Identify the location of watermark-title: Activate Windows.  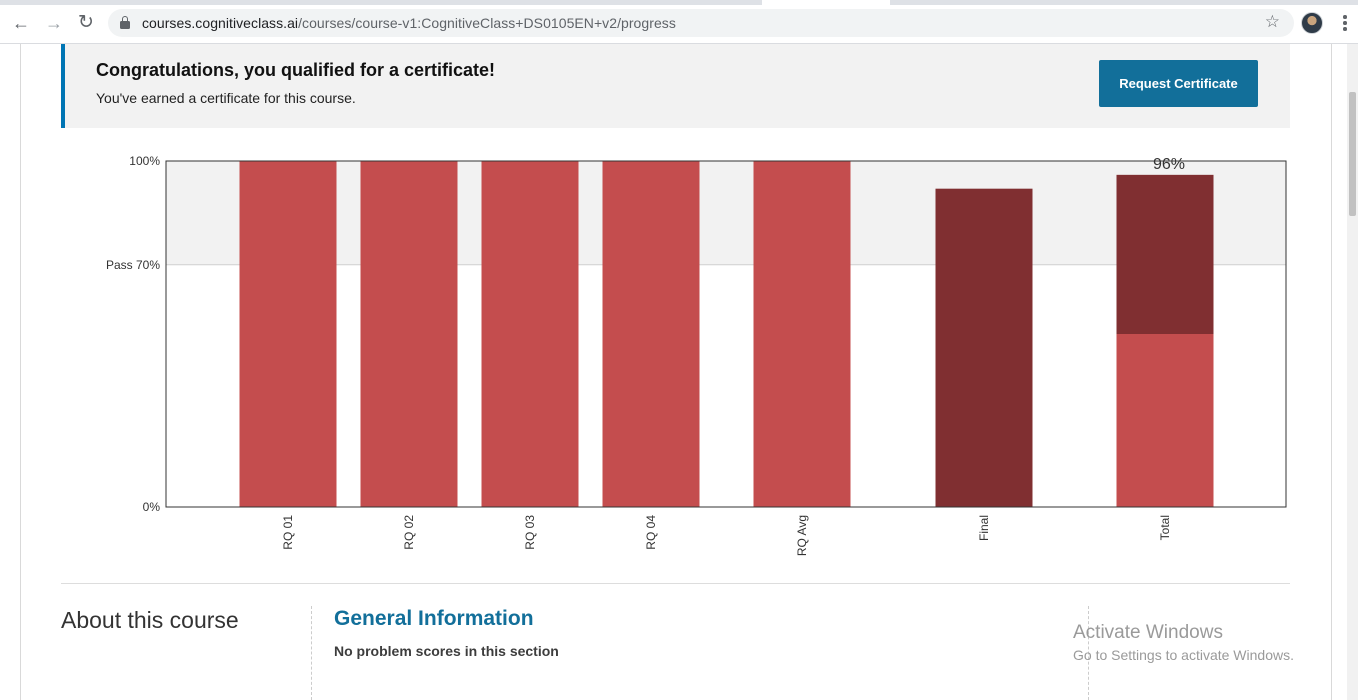
(1148, 632).